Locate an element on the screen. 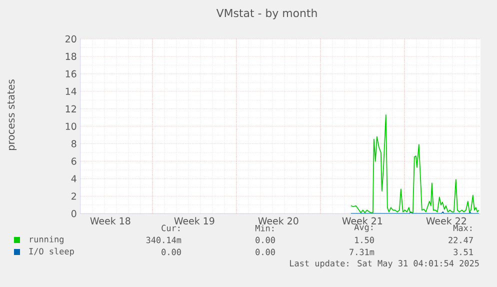  y-tick-label: 8 is located at coordinates (74, 144).